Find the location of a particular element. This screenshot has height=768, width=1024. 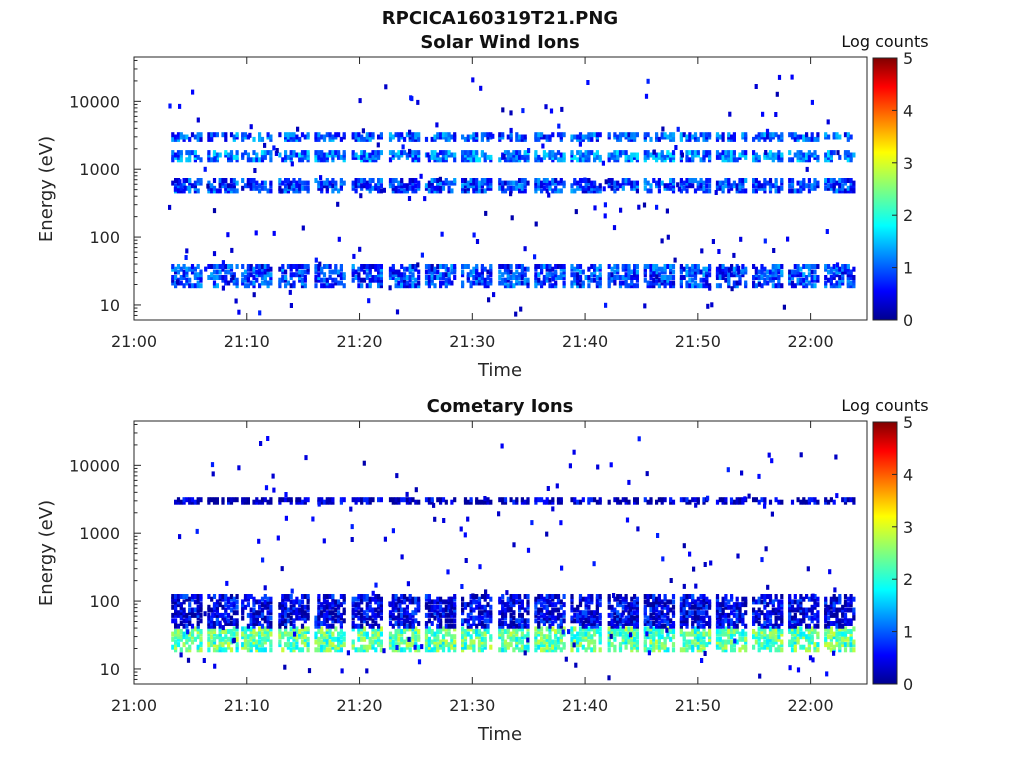

colorbar-label-solar-wind: Log counts is located at coordinates (884, 41).